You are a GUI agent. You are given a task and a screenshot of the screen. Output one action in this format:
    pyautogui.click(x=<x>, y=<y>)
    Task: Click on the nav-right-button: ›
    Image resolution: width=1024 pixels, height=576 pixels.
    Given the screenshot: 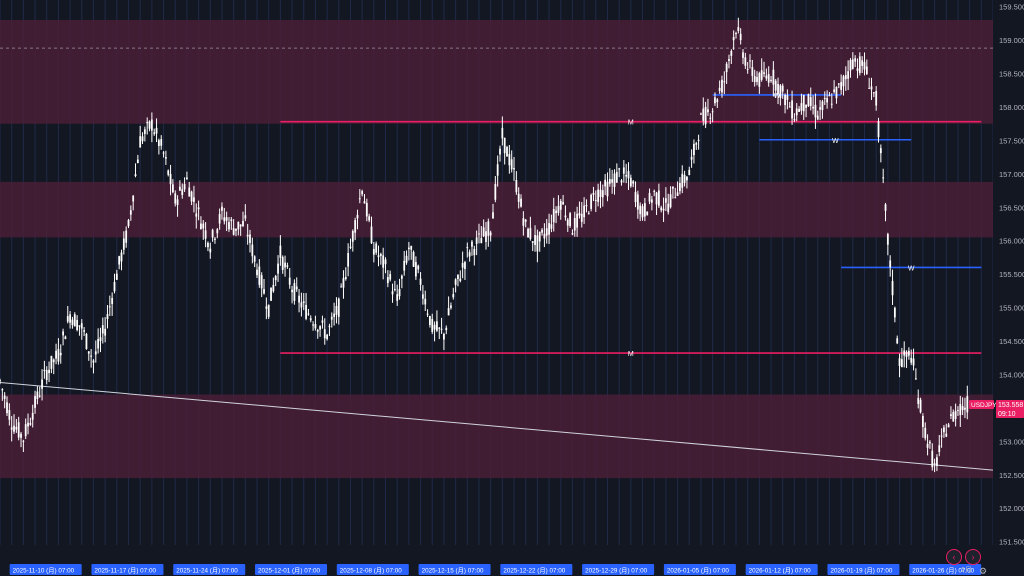 What is the action you would take?
    pyautogui.click(x=973, y=557)
    